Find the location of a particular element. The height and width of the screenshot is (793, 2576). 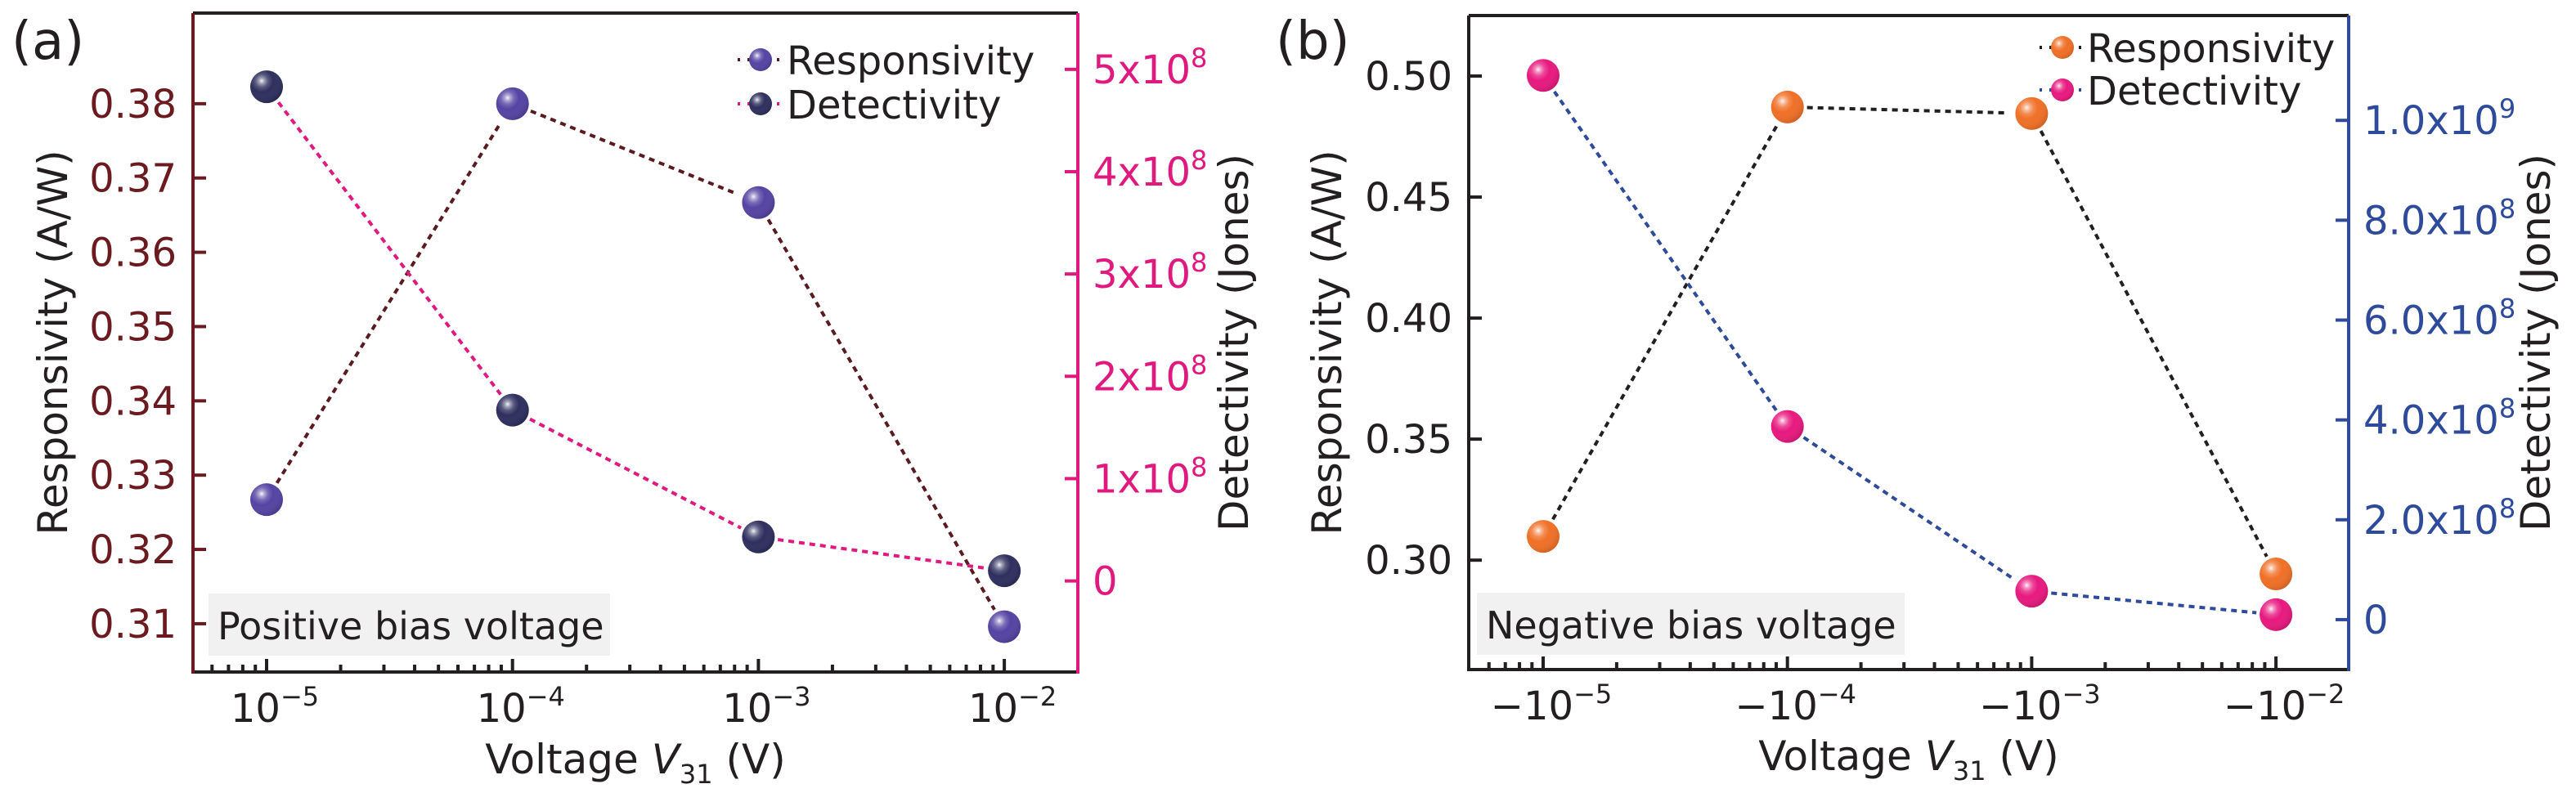

panel-label-a: (a) is located at coordinates (47, 41).